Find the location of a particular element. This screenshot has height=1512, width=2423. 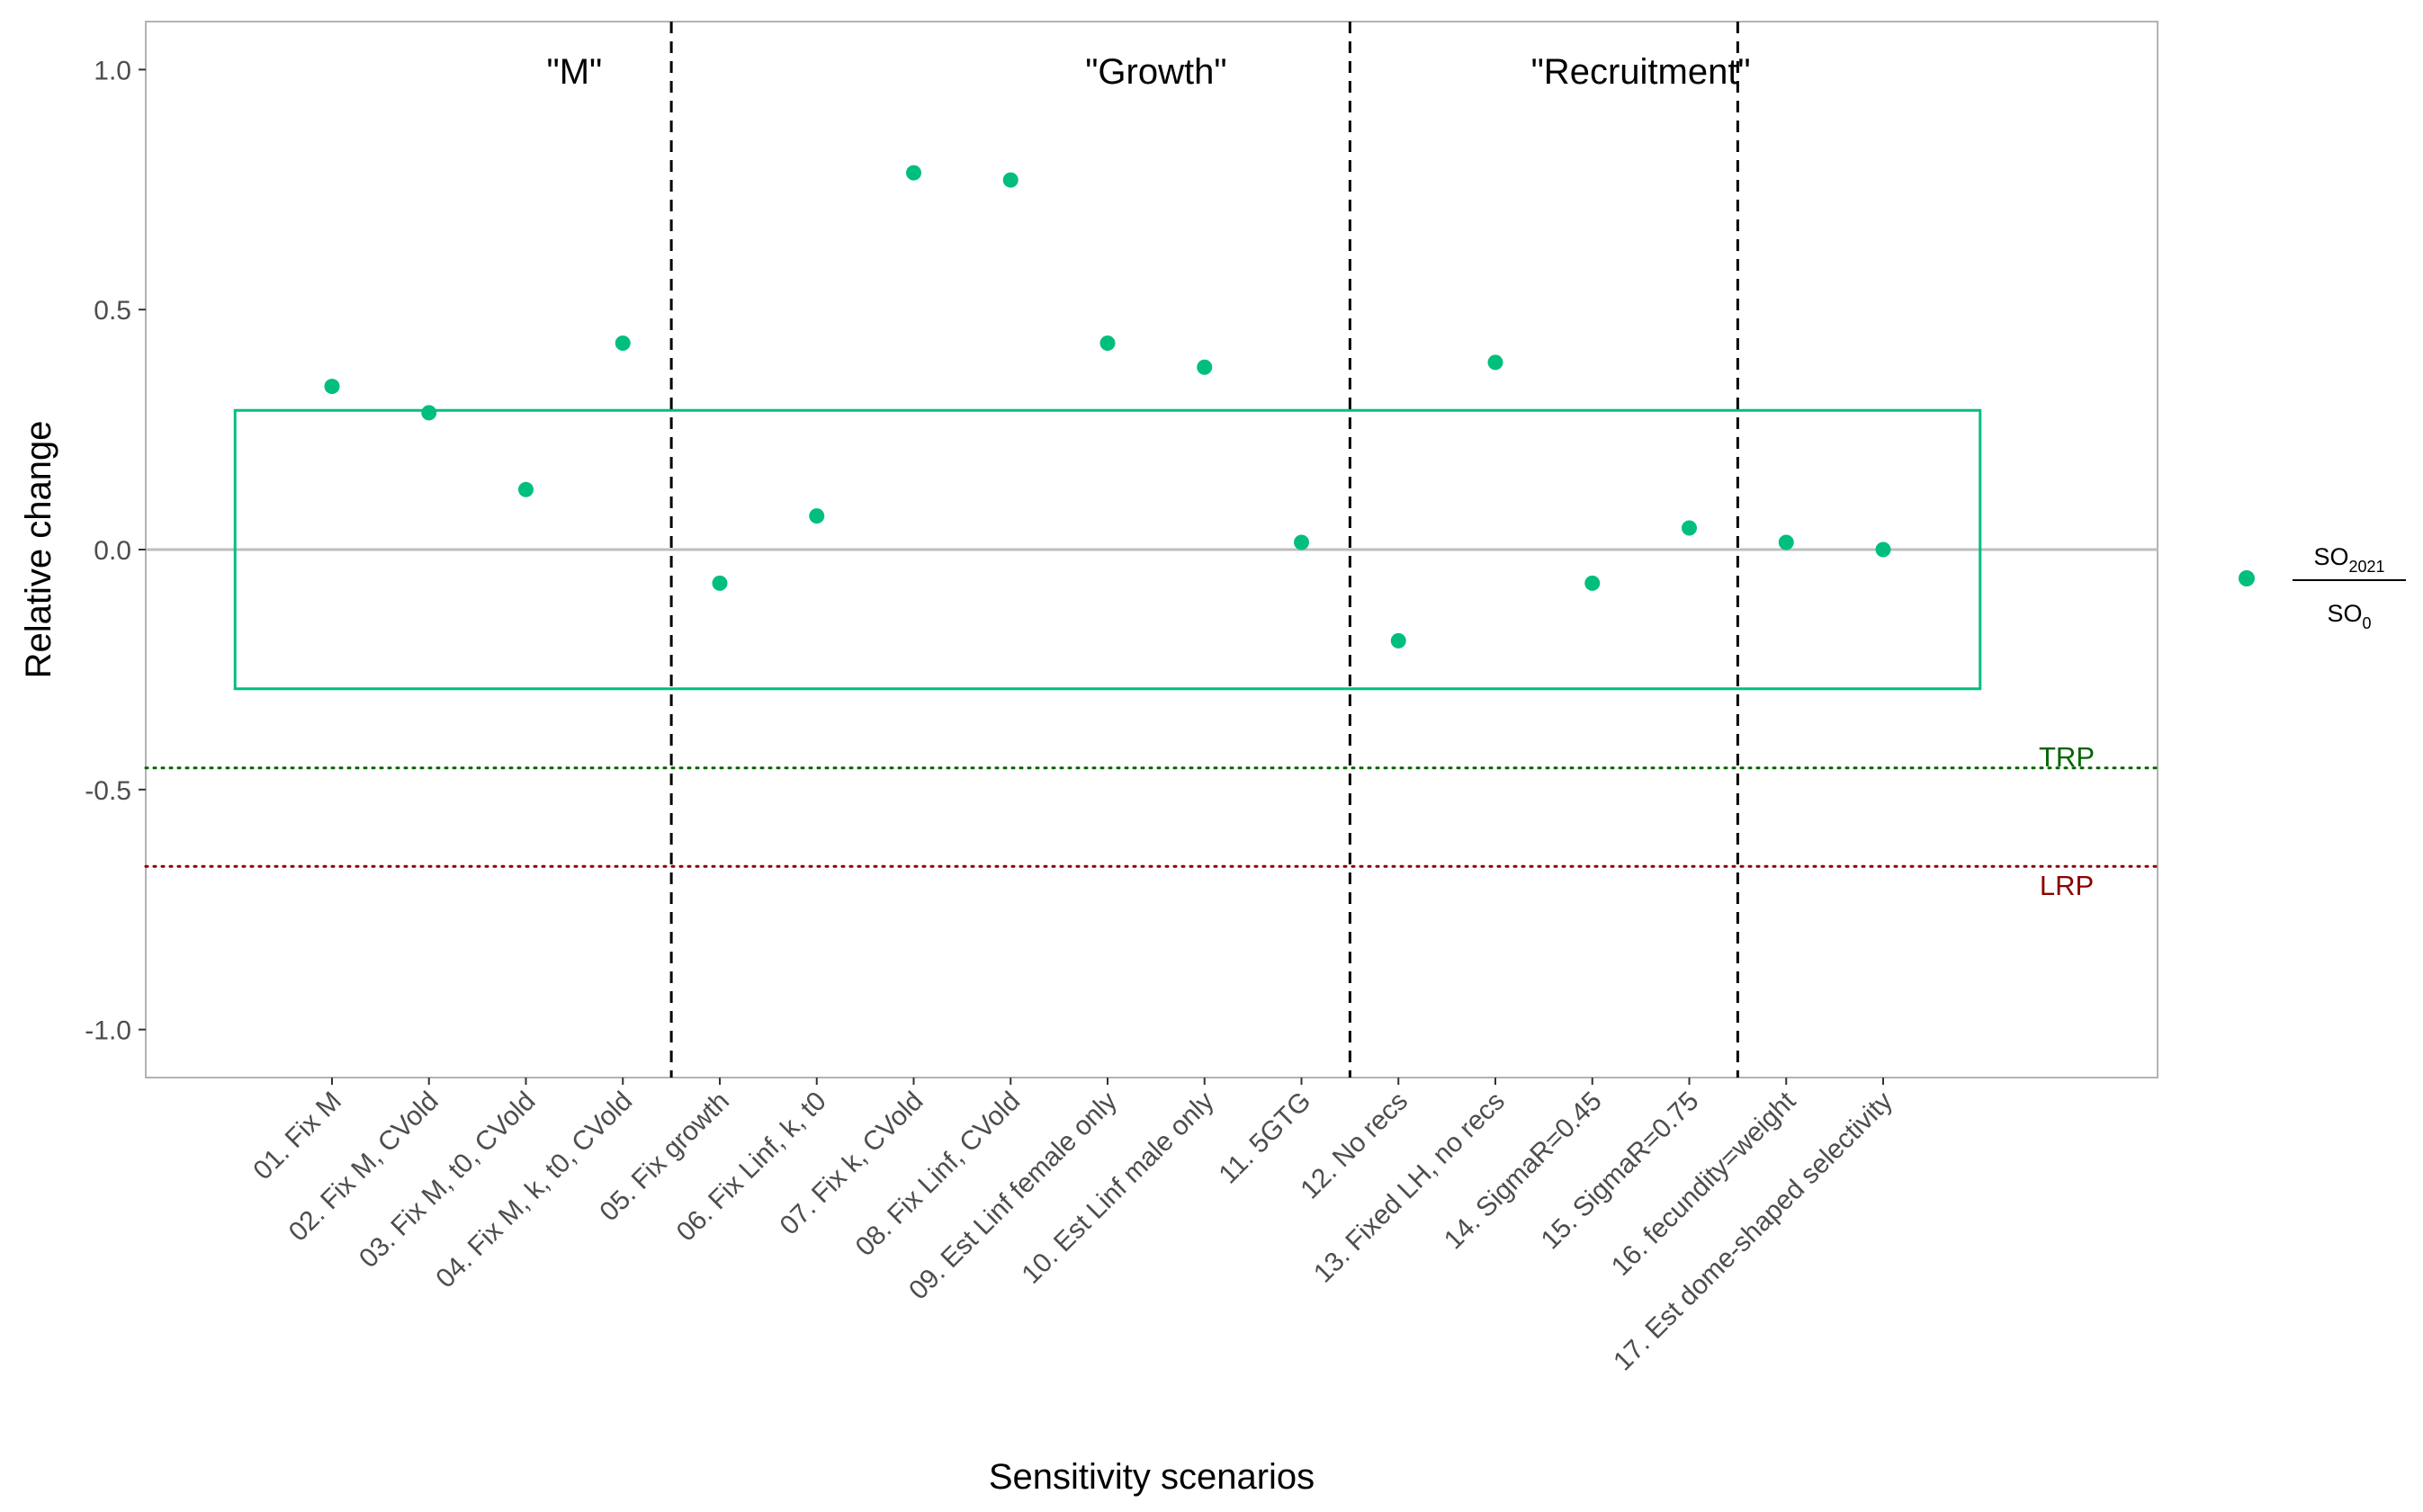

group-label-1: "M" is located at coordinates (575, 72).